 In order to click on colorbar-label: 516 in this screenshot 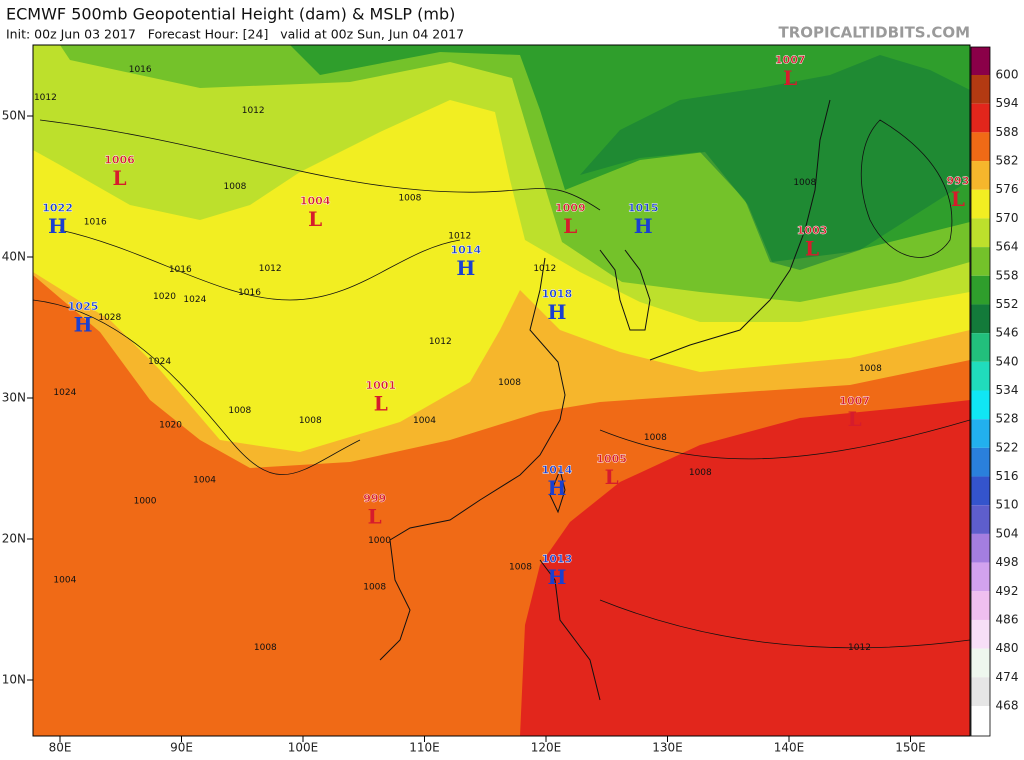, I will do `click(1007, 476)`.